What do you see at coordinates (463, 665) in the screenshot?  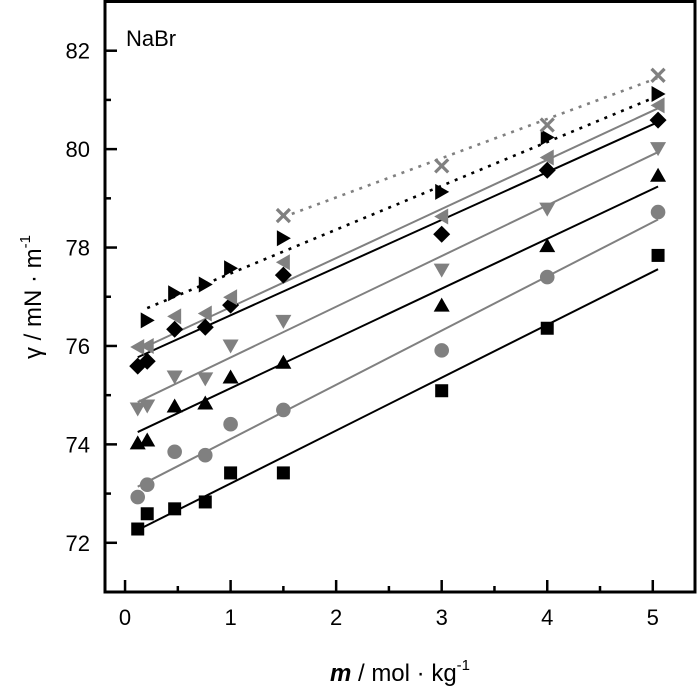 I see `x-axis-unit-exponent: -1` at bounding box center [463, 665].